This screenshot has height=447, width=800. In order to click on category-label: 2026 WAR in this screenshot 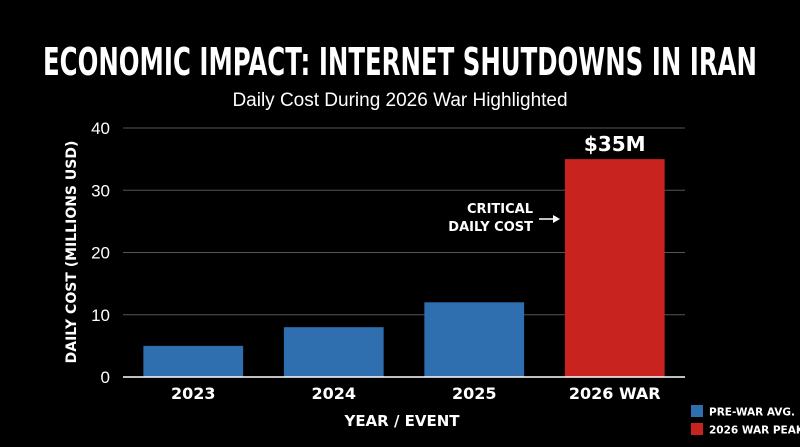, I will do `click(615, 393)`.